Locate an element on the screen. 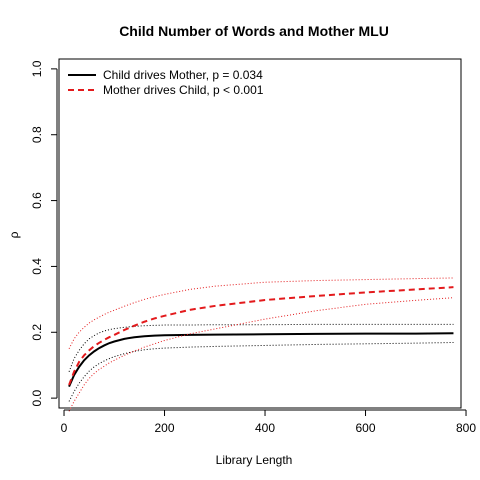 This screenshot has width=480, height=480. series-child-drives-mother-upper-bound is located at coordinates (261, 347).